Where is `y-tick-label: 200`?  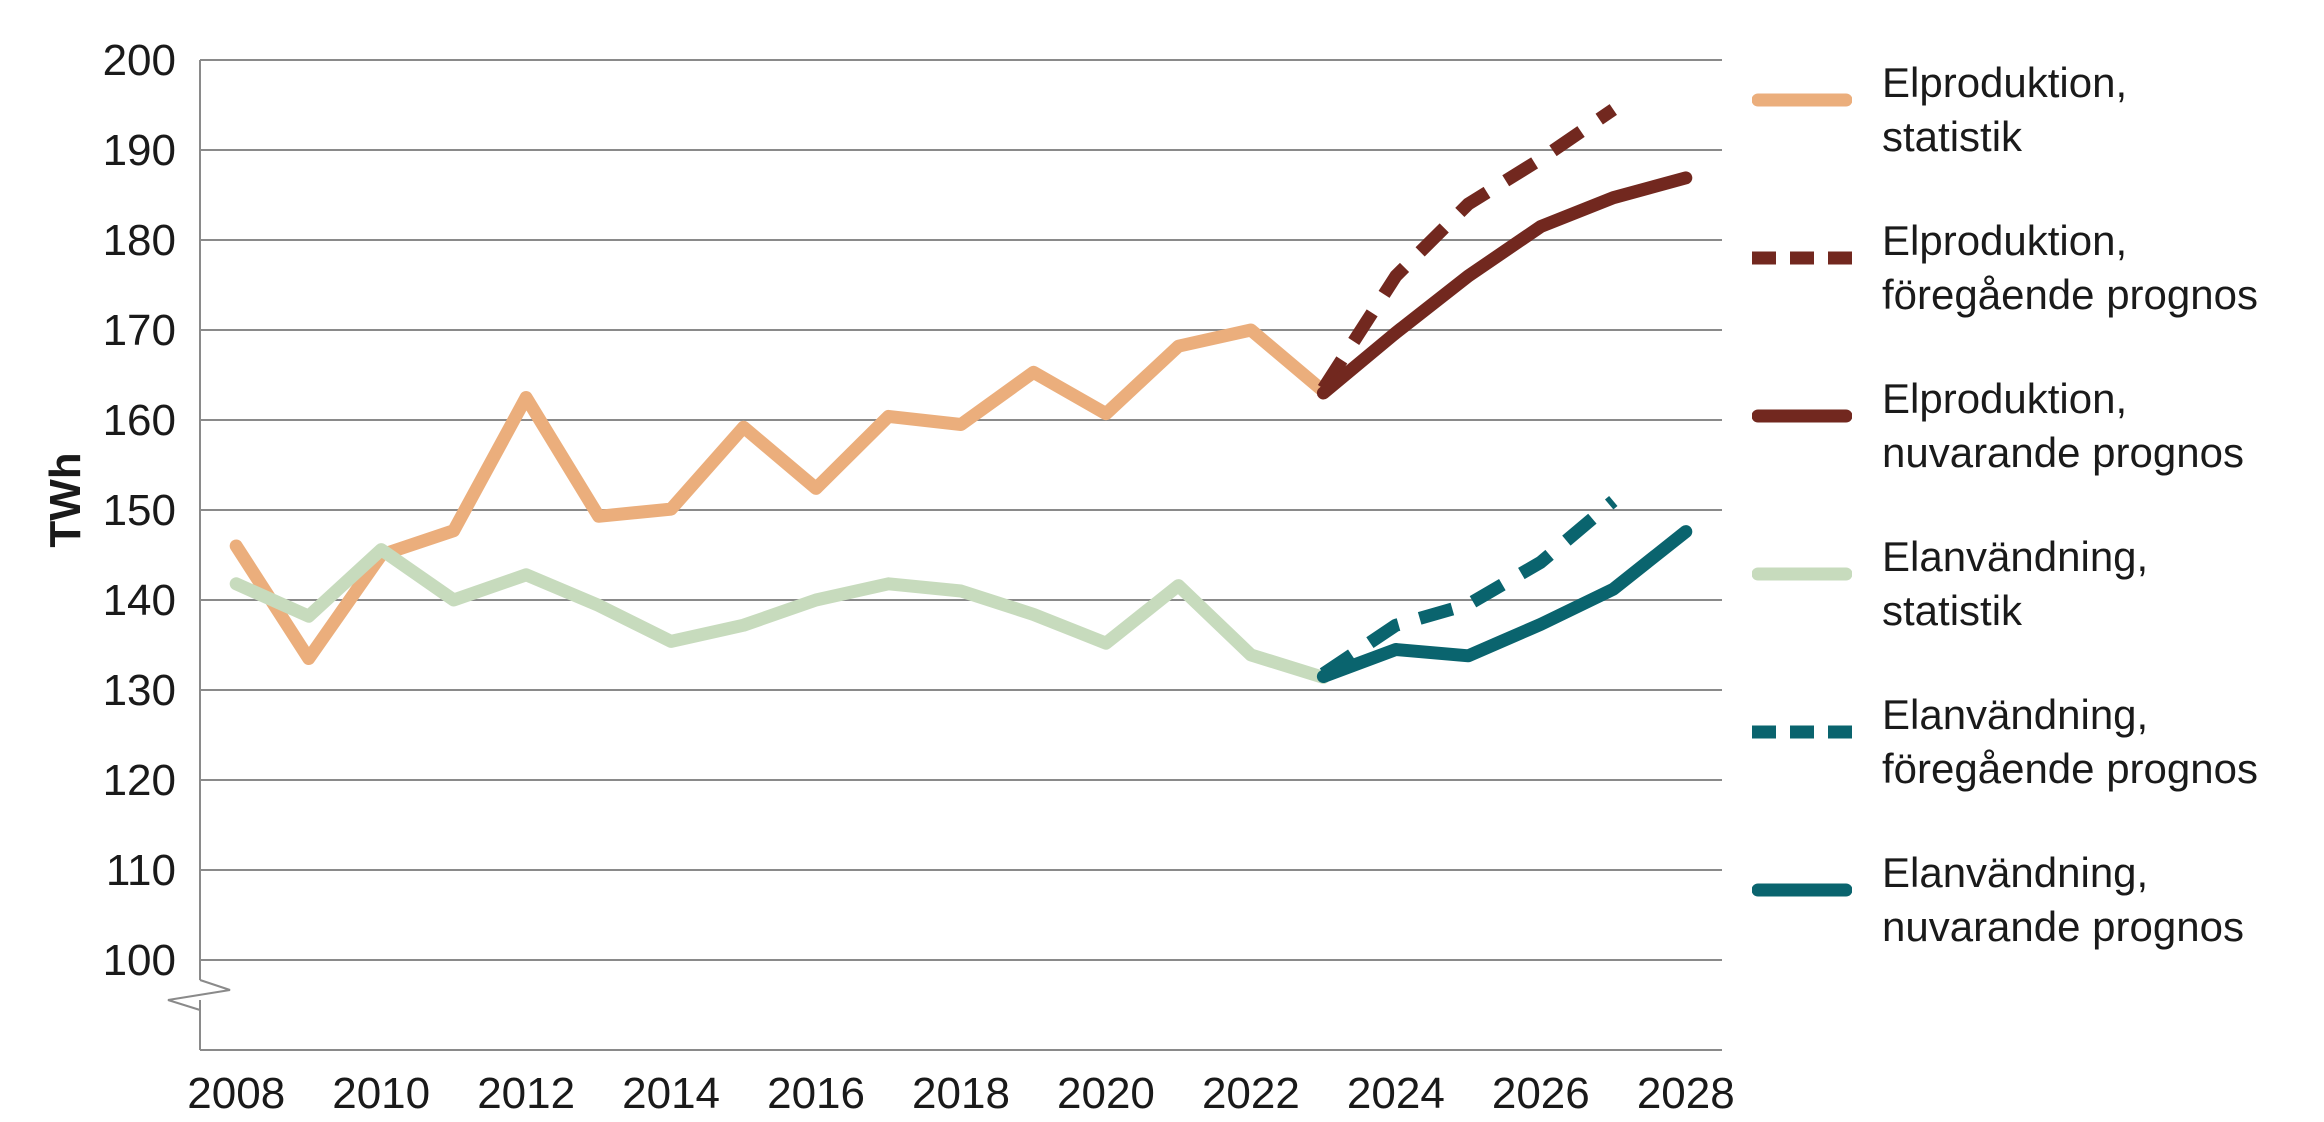
y-tick-label: 200 is located at coordinates (139, 60).